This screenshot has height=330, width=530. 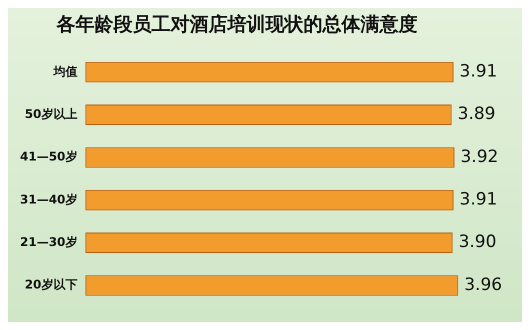 What do you see at coordinates (51, 285) in the screenshot?
I see `y-tick-label: 20岁以下` at bounding box center [51, 285].